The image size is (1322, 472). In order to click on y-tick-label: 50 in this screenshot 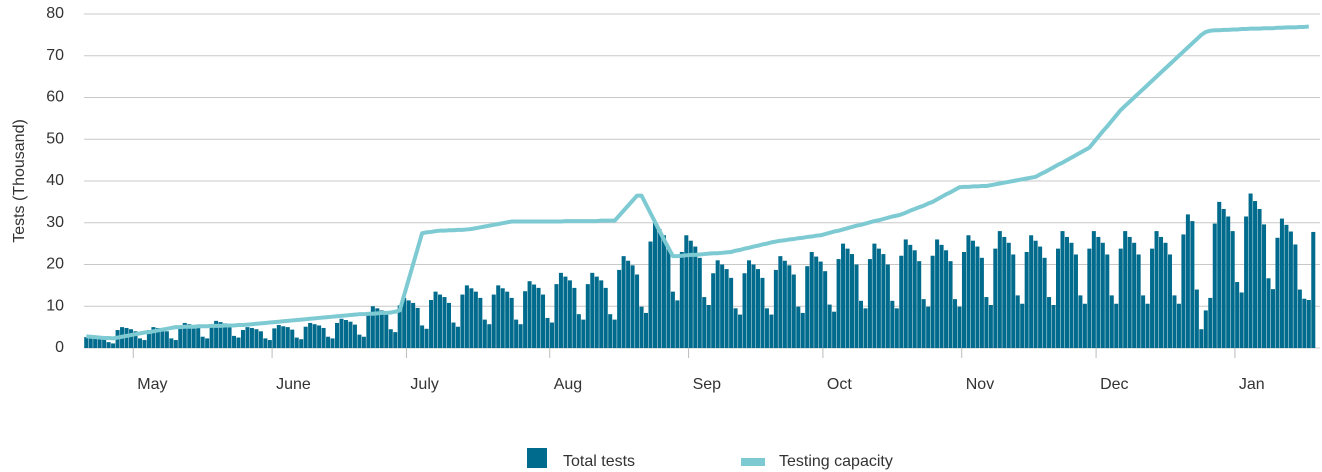, I will do `click(55, 138)`.